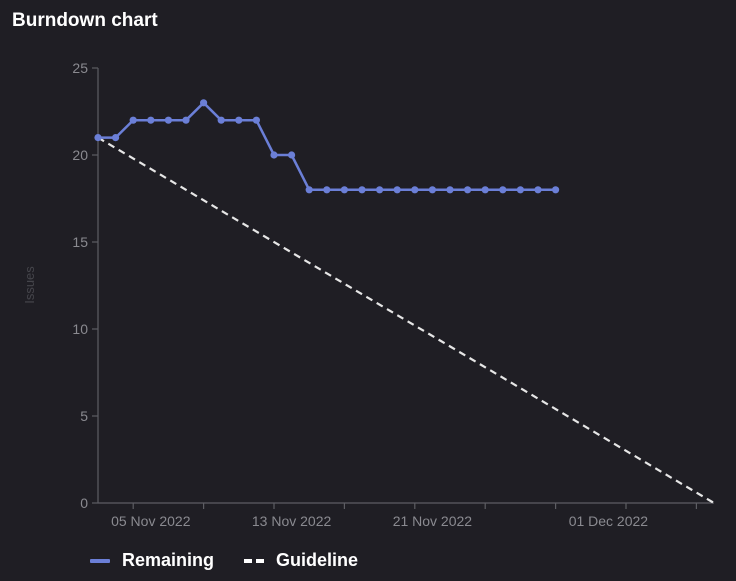  Describe the element at coordinates (85, 20) in the screenshot. I see `chart-title: Burndown chart` at that location.